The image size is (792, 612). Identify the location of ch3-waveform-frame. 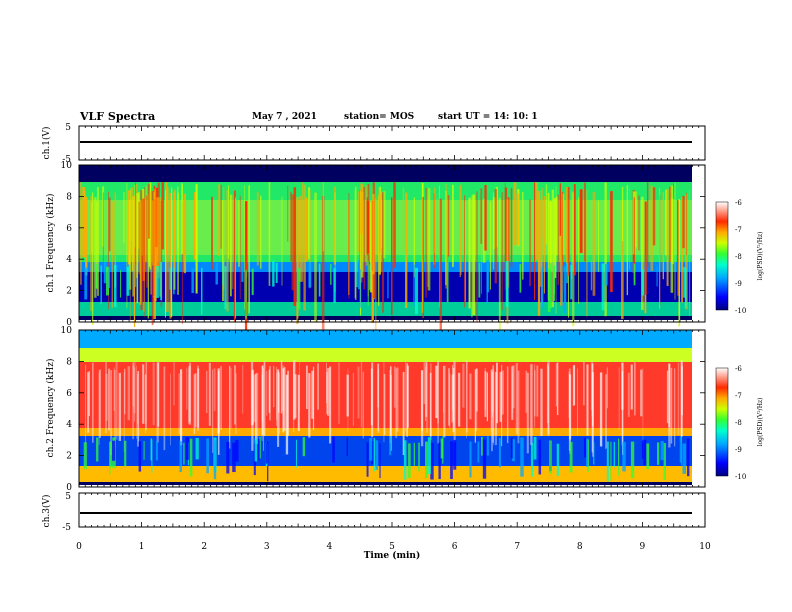
(392, 510).